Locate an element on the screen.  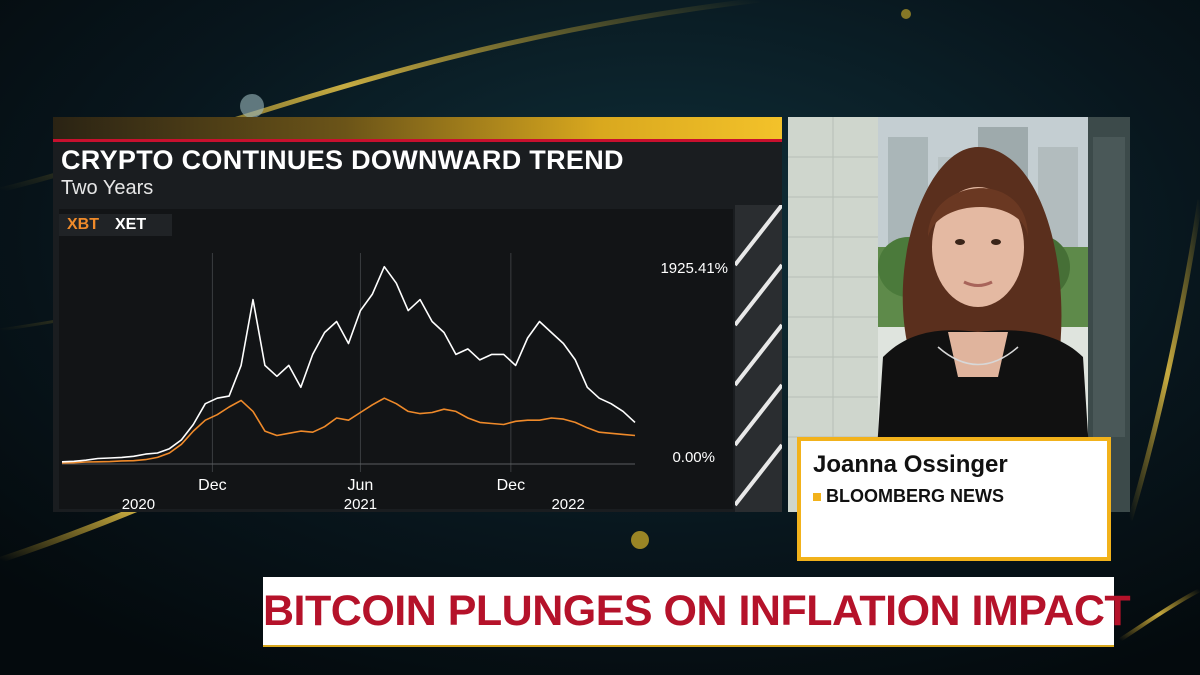
series-line-xet is located at coordinates (348, 364).